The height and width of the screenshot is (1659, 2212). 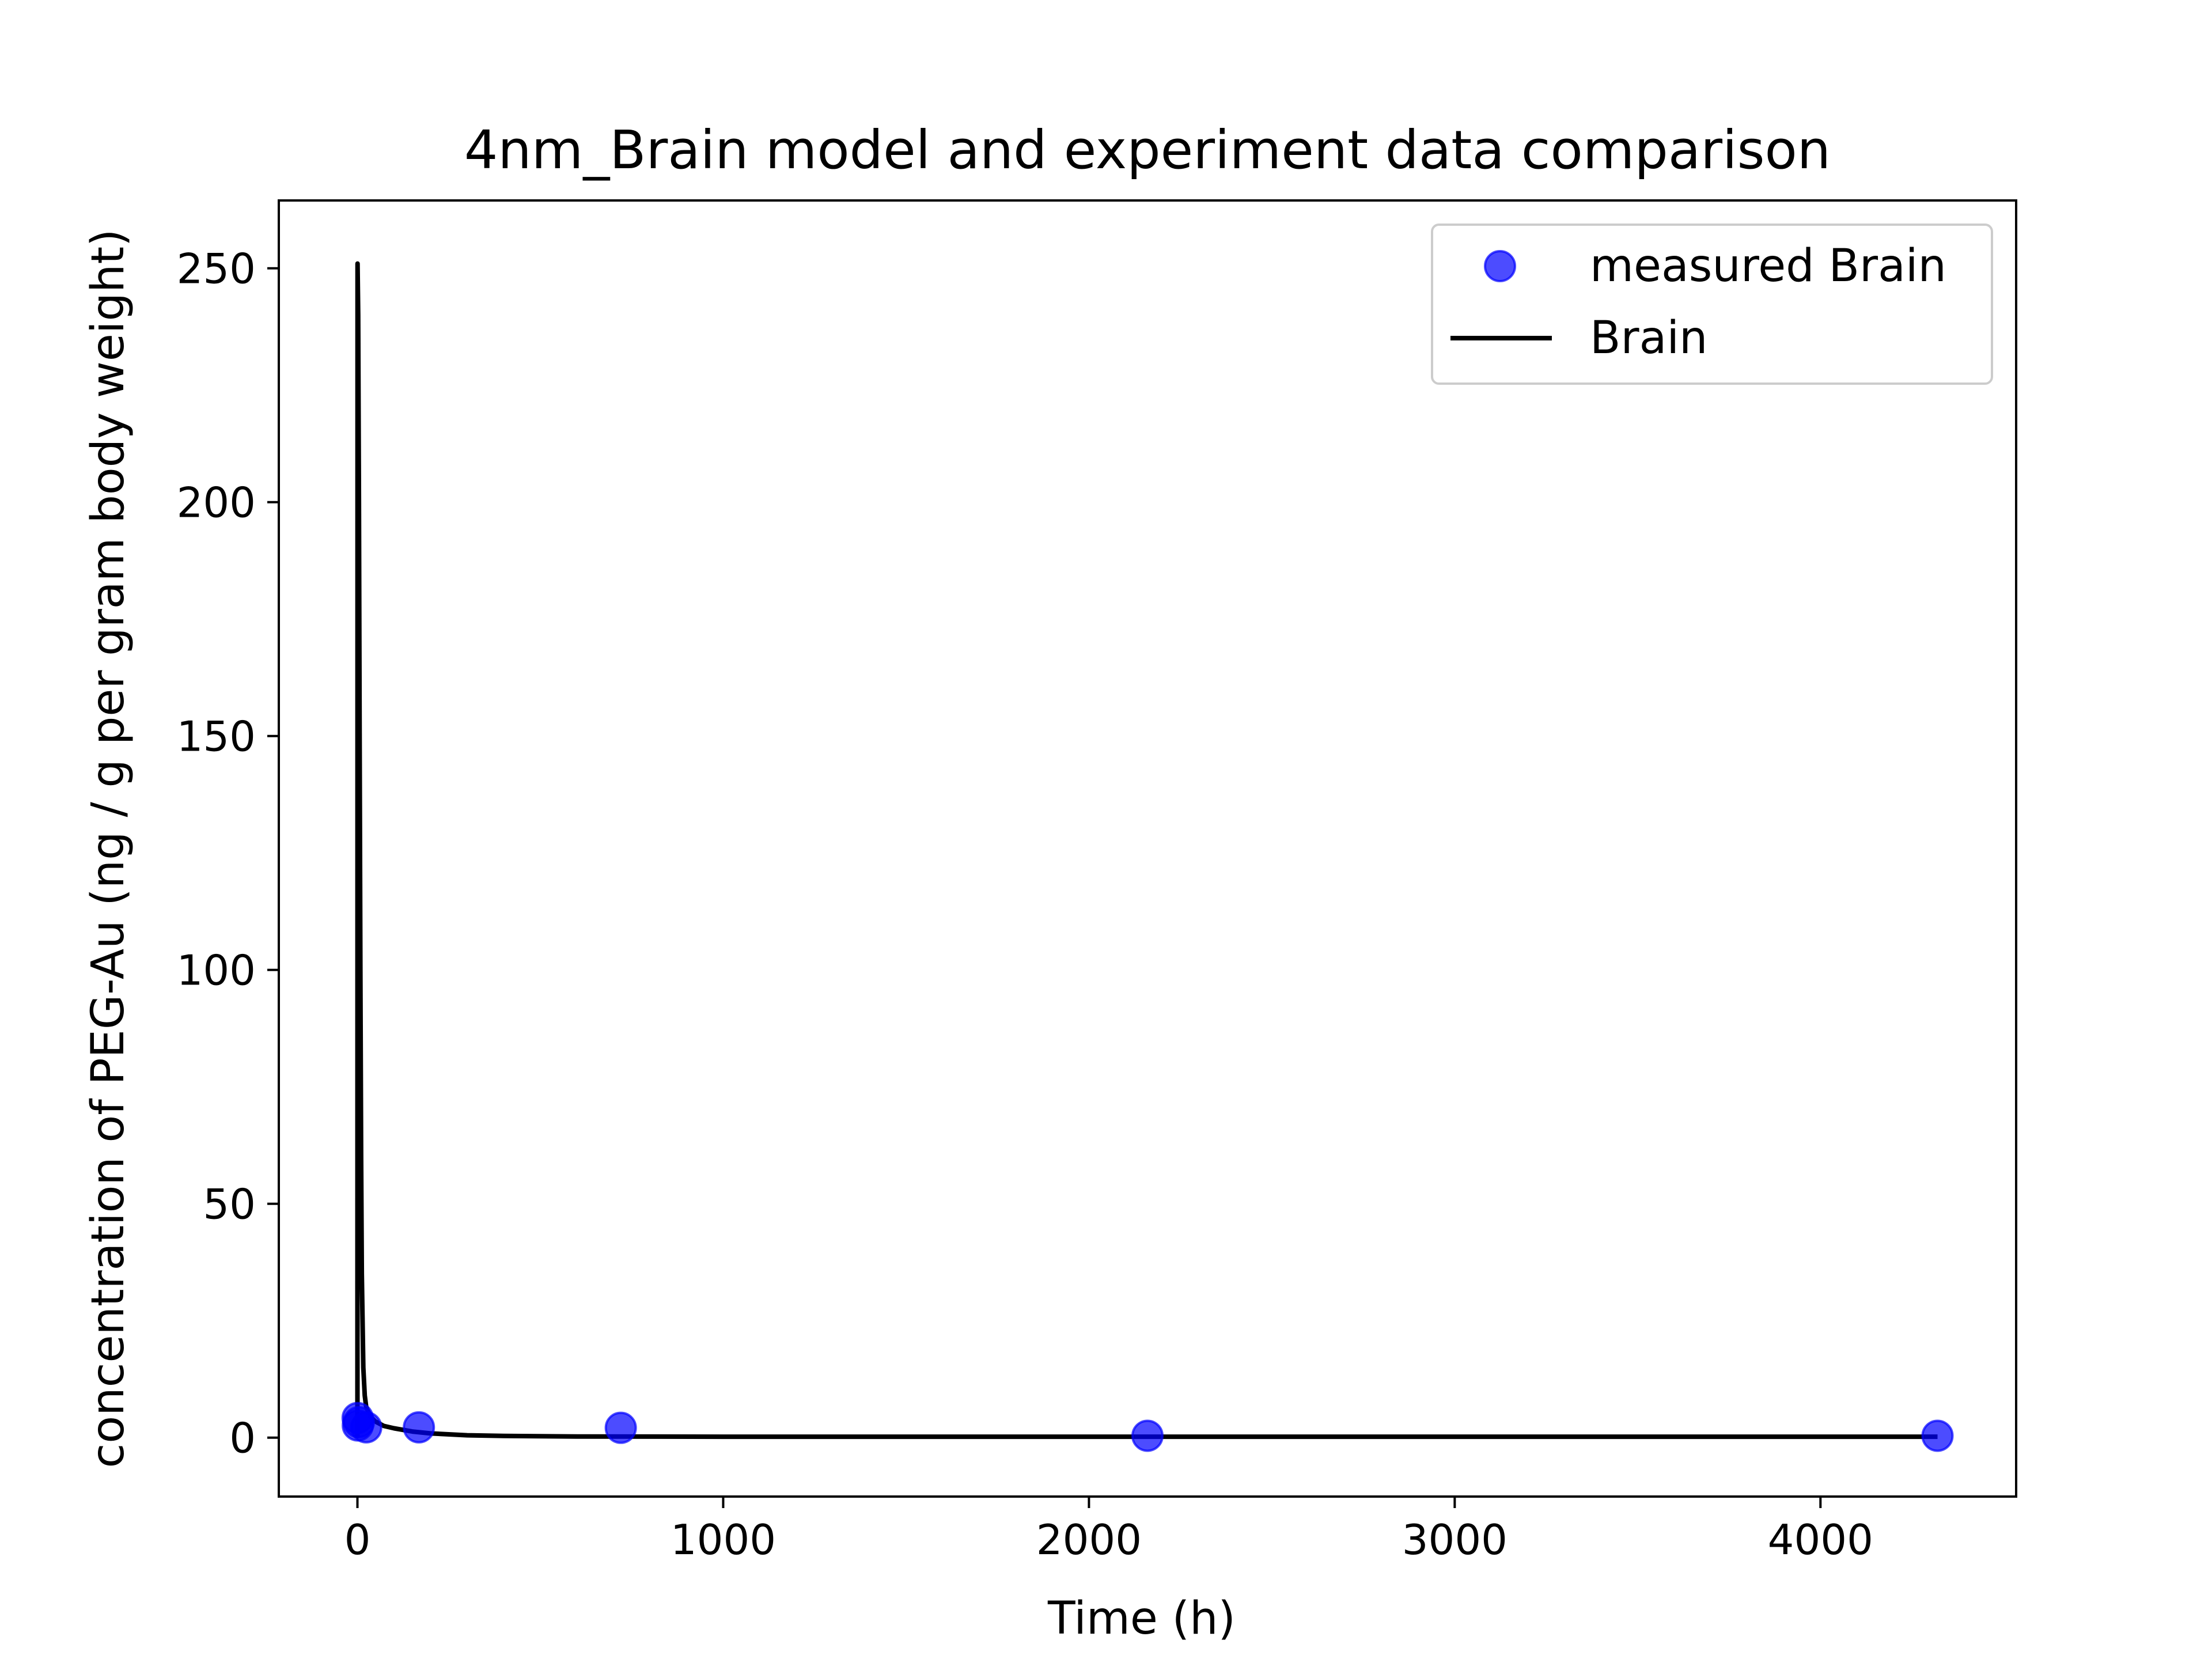 What do you see at coordinates (1500, 266) in the screenshot?
I see `legend-marker-measured-brain` at bounding box center [1500, 266].